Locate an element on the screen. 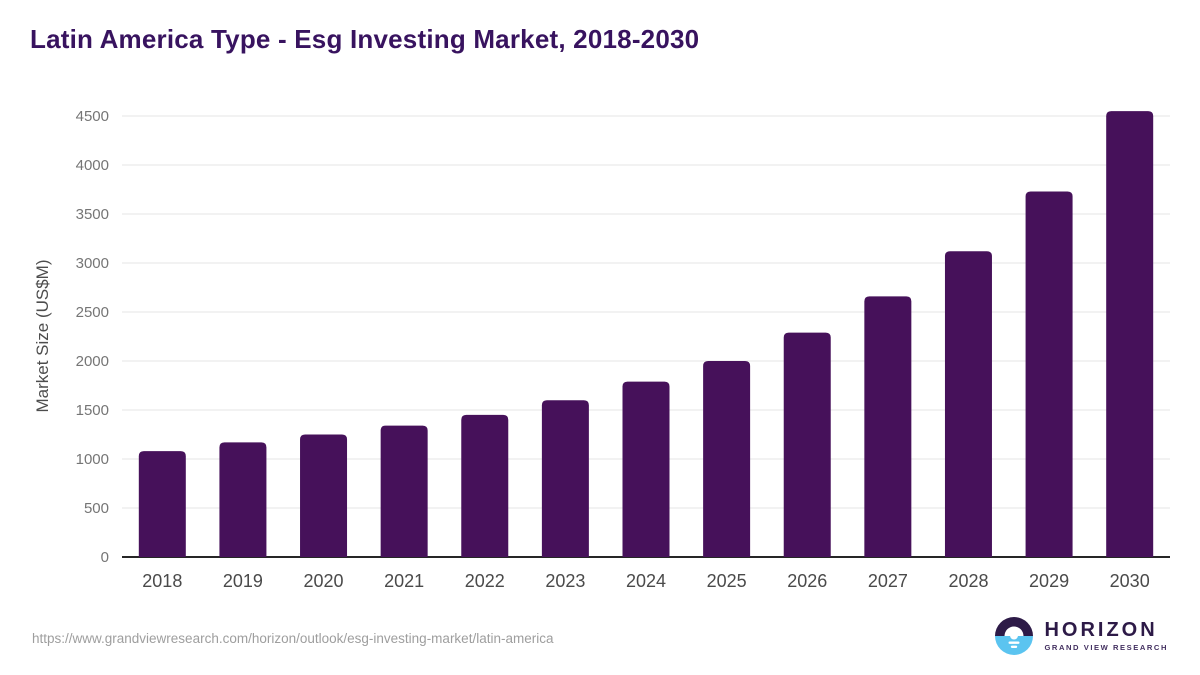 The width and height of the screenshot is (1200, 675). x-tick-label-2027: 2027 is located at coordinates (888, 581).